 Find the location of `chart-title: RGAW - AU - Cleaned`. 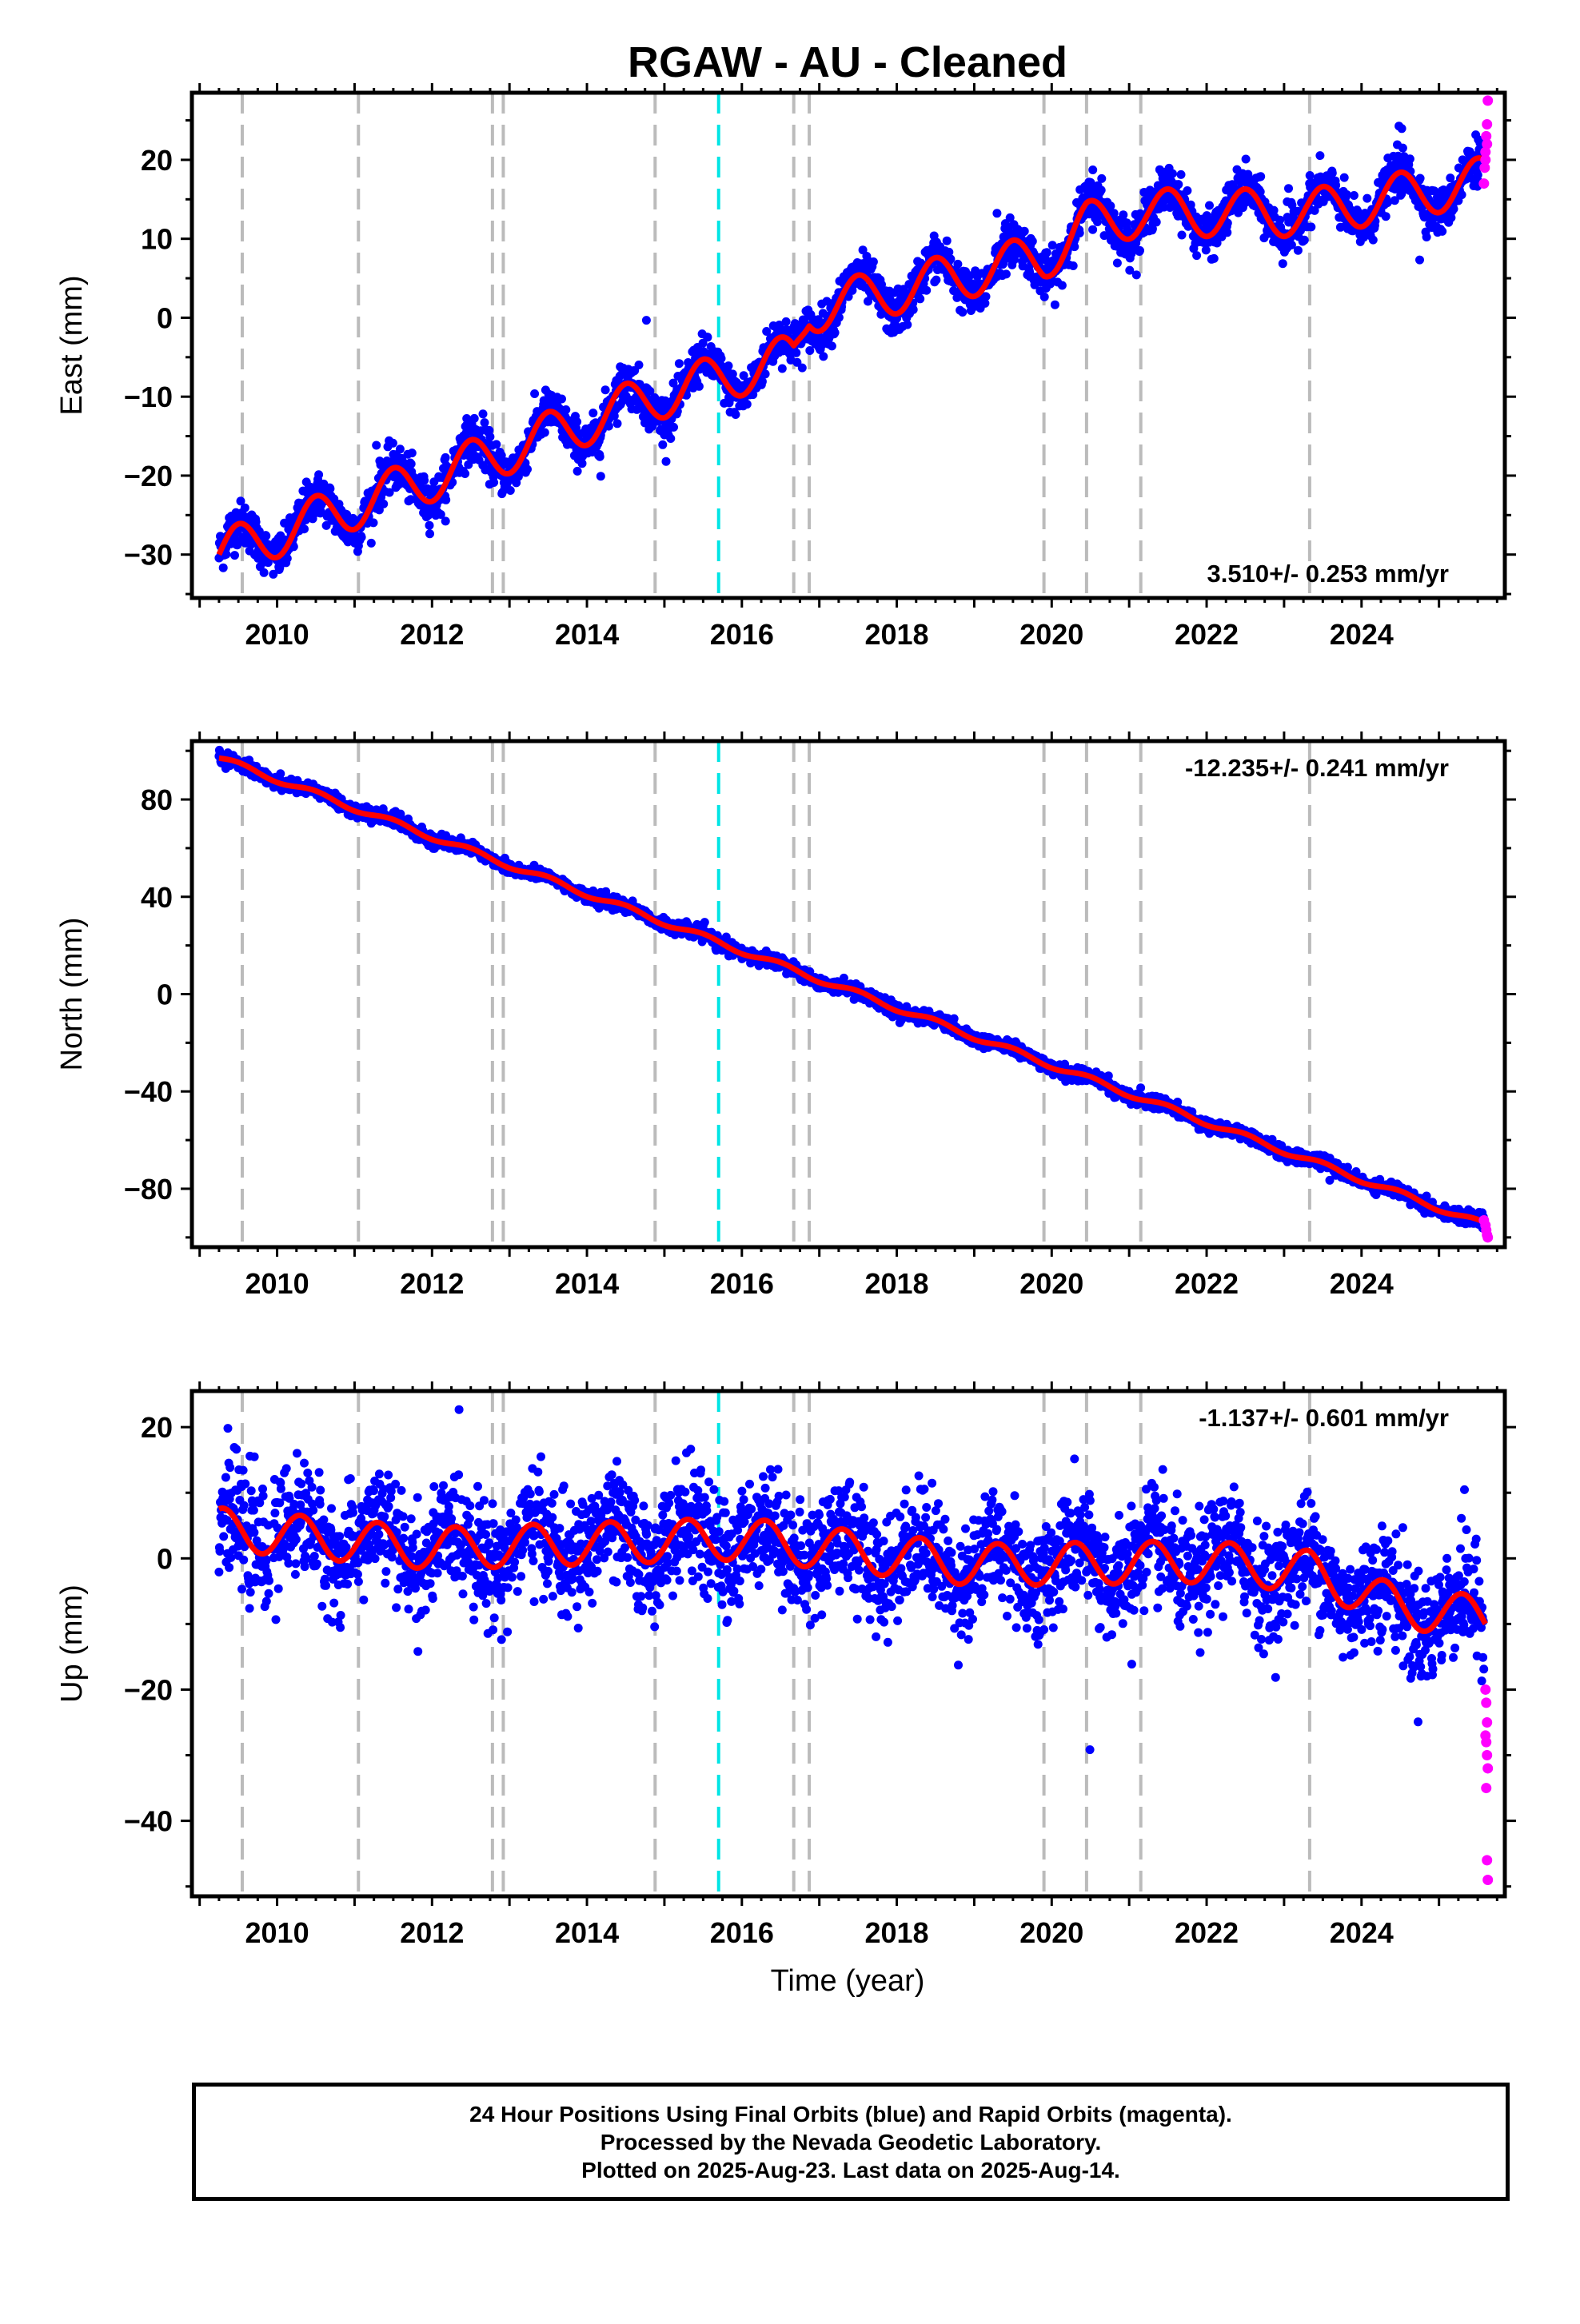

chart-title: RGAW - AU - Cleaned is located at coordinates (847, 62).